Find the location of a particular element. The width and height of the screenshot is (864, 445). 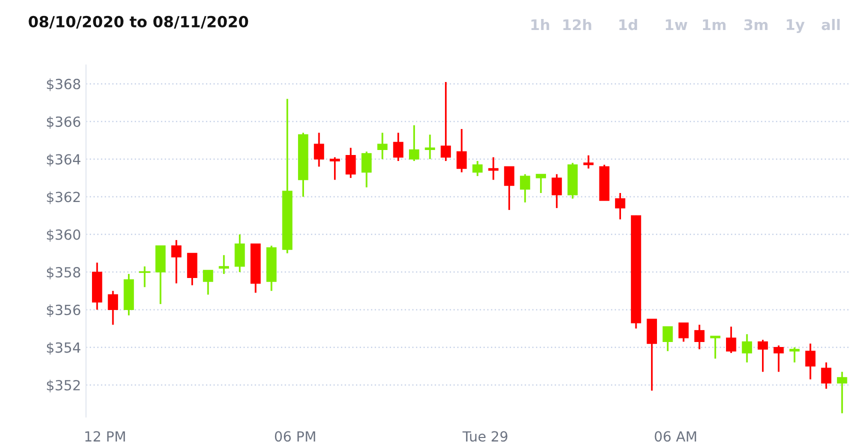

y-tick-label: $362 is located at coordinates (63, 197).